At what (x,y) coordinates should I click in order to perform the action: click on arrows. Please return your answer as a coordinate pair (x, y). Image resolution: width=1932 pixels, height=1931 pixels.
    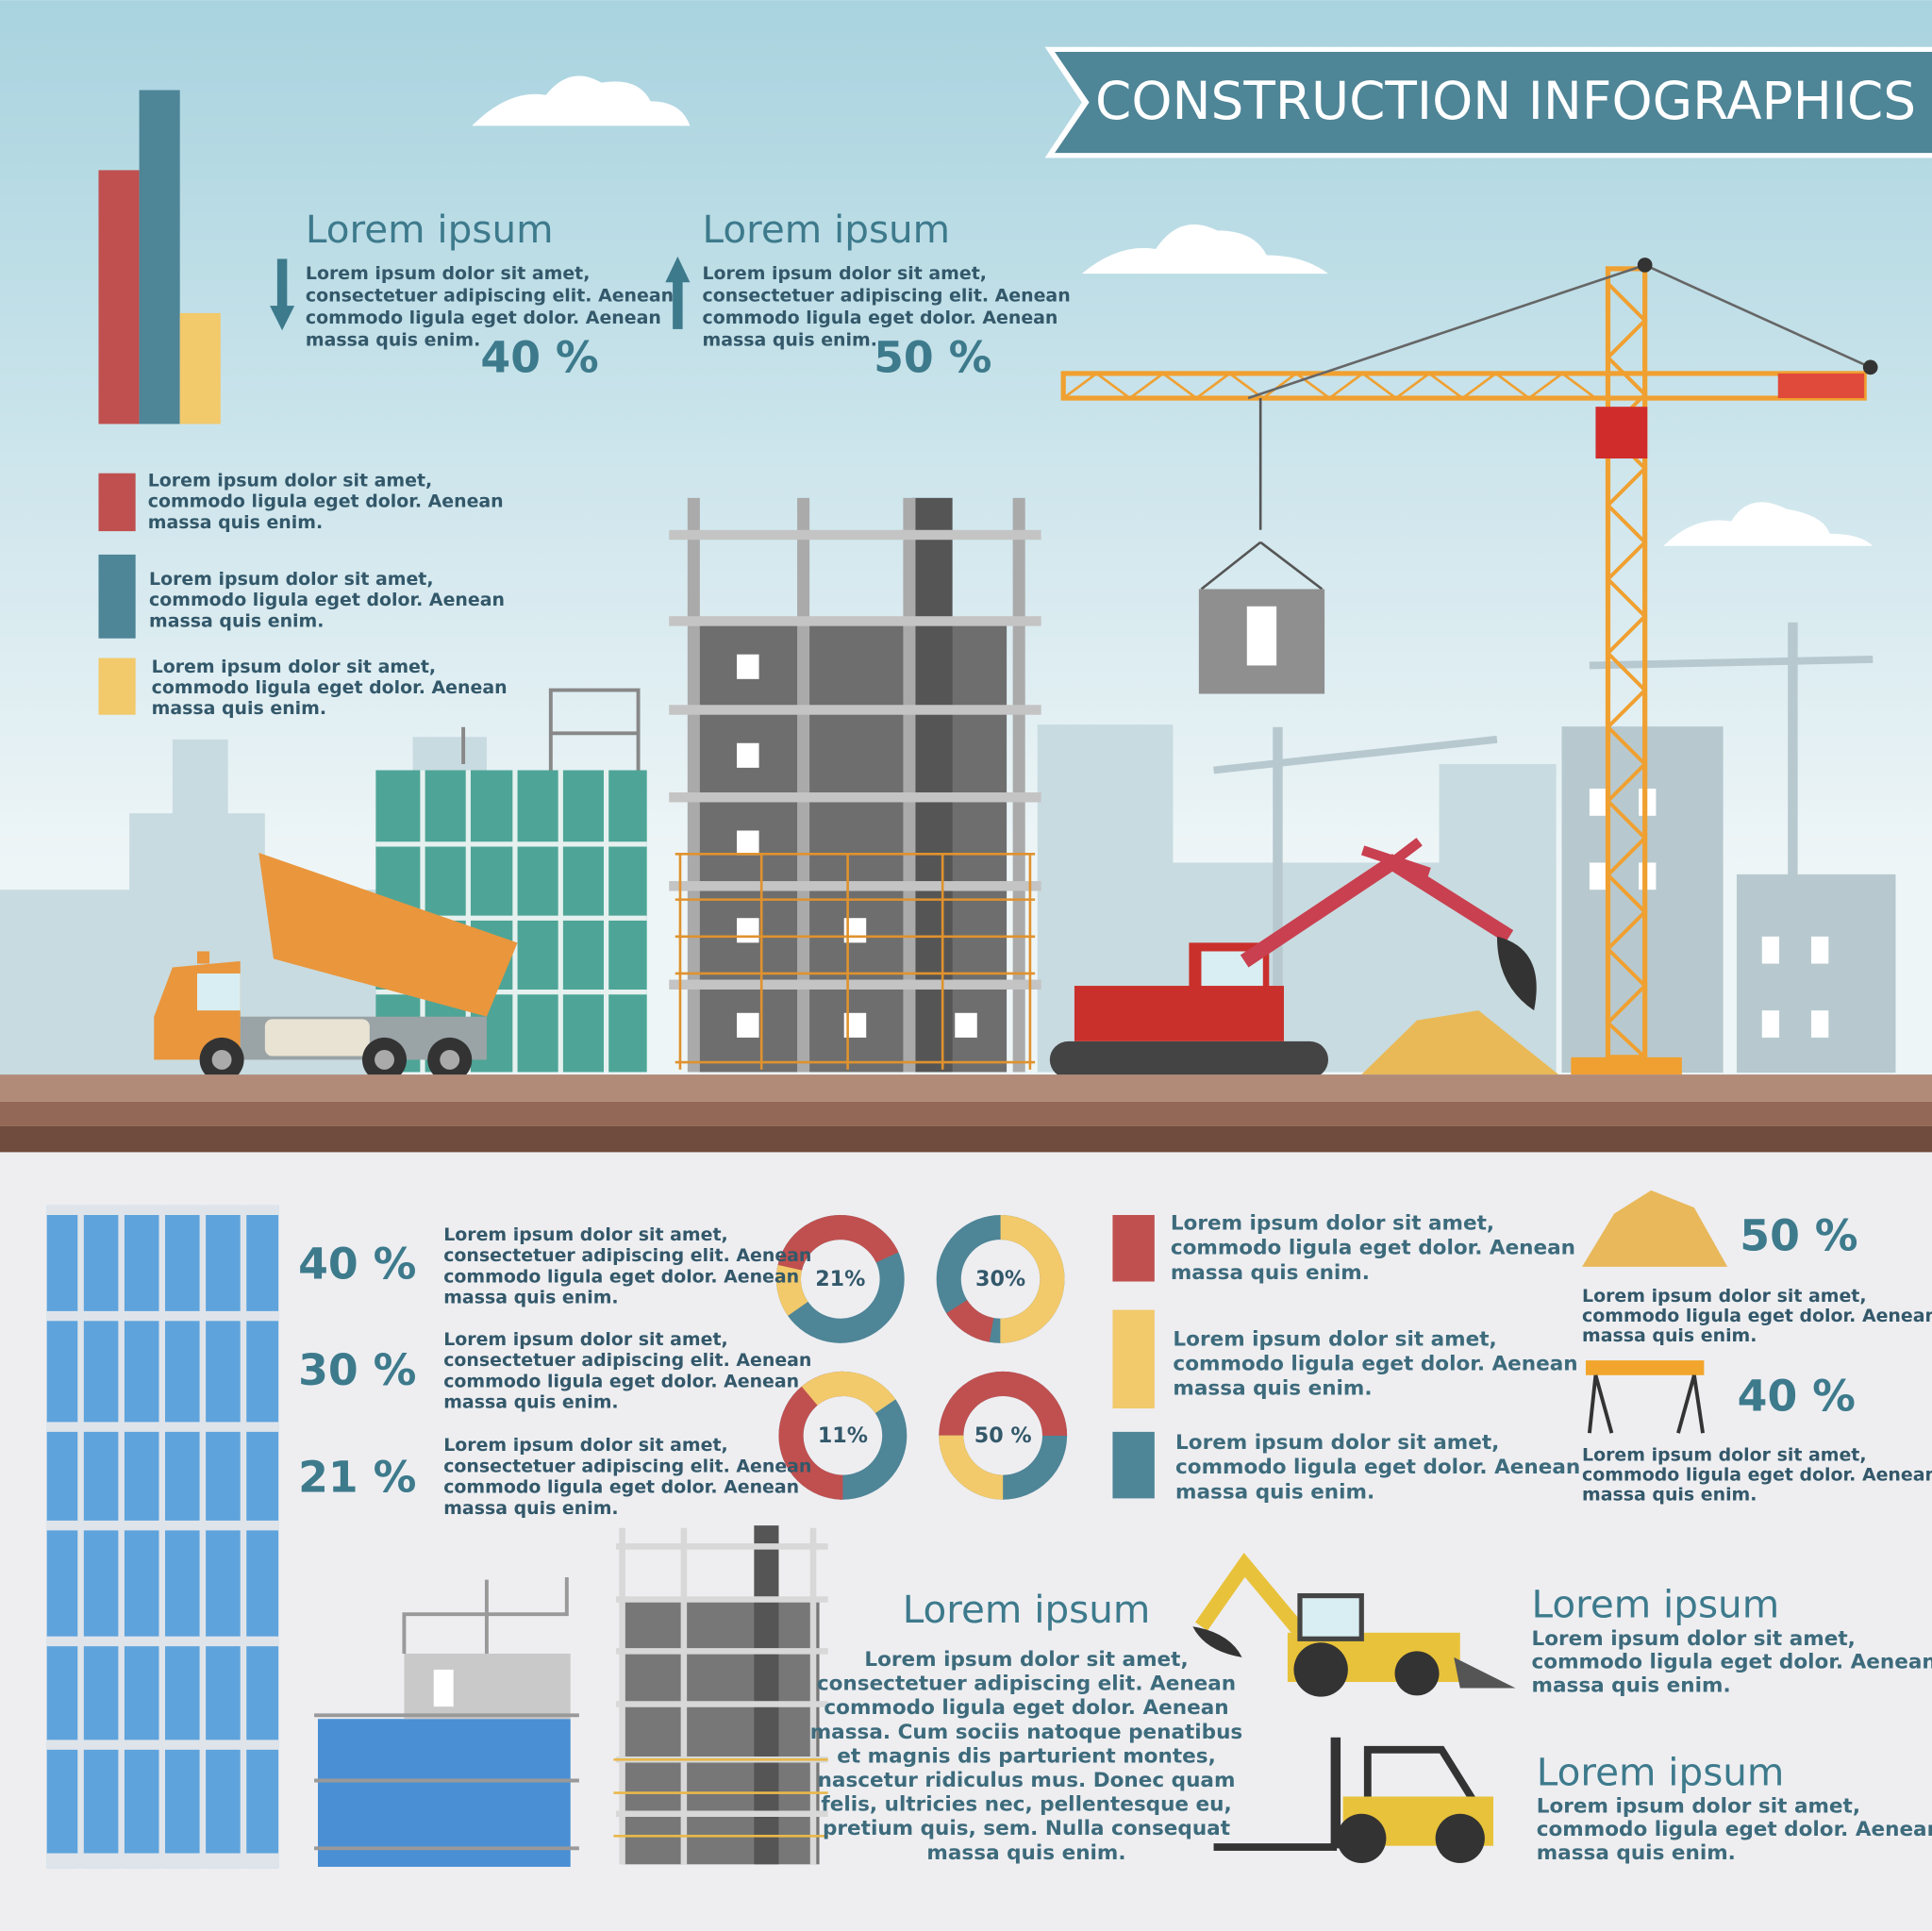
    Looking at the image, I should click on (481, 293).